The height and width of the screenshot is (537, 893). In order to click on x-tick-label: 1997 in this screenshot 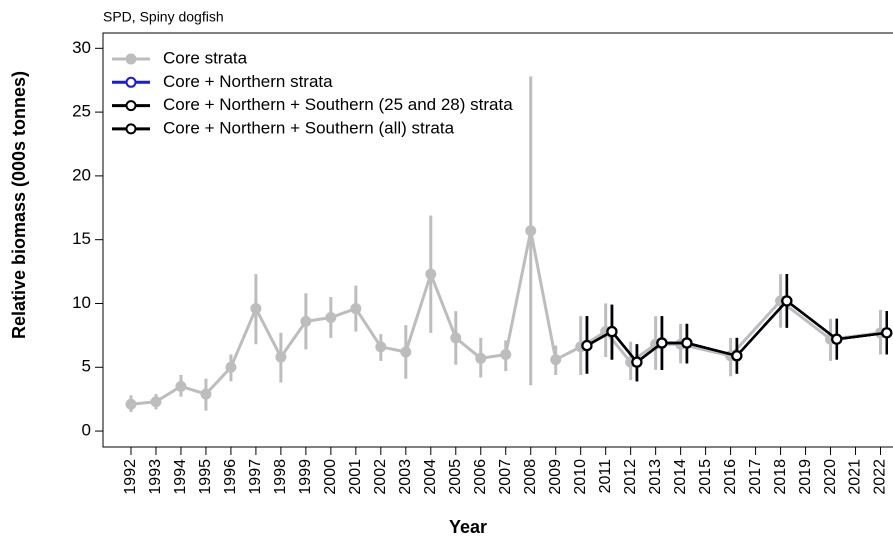, I will do `click(255, 477)`.